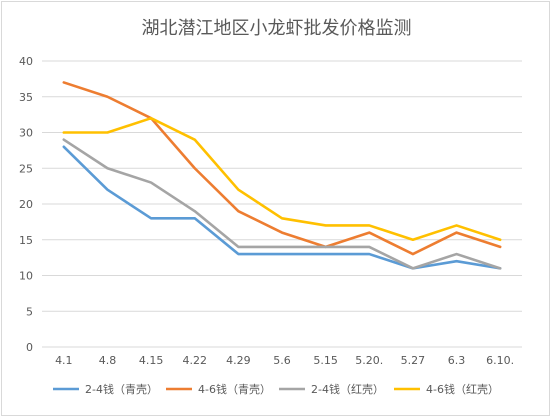 This screenshot has height=419, width=553. What do you see at coordinates (276, 389) in the screenshot?
I see `legend: 2-4钱（青壳） 4-6钱（青壳） 2-4钱（红壳） 4-6钱（红壳）` at bounding box center [276, 389].